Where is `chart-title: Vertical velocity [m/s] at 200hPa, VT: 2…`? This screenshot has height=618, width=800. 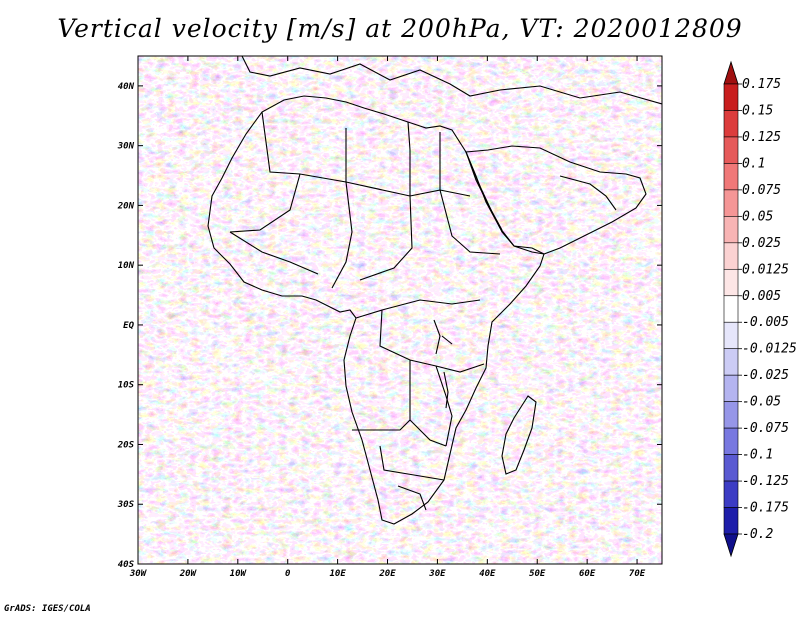 chart-title: Vertical velocity [m/s] at 200hPa, VT: 2… is located at coordinates (400, 28).